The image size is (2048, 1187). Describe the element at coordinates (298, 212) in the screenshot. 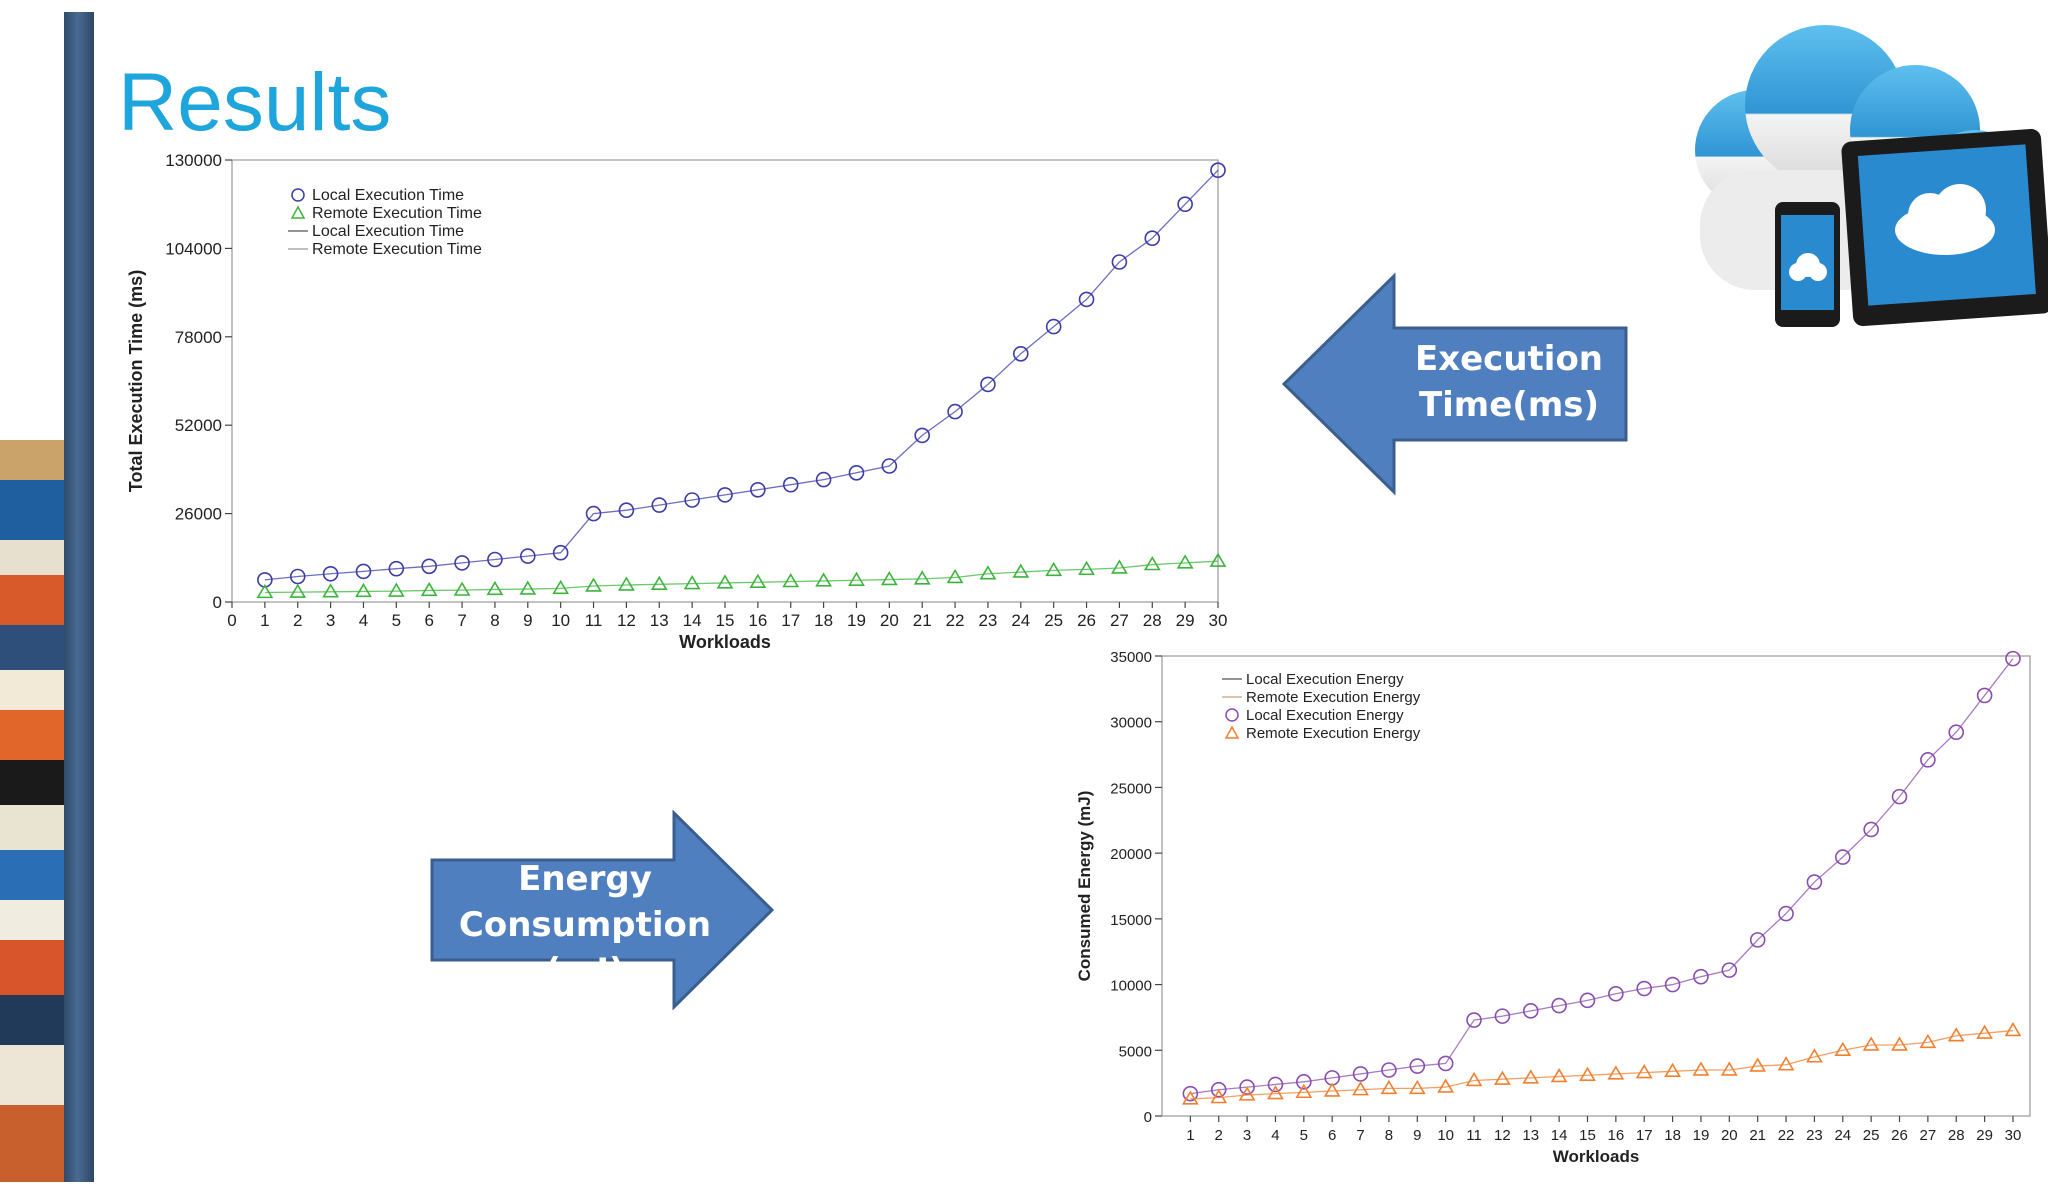

I see `legend-marker-triangle` at that location.